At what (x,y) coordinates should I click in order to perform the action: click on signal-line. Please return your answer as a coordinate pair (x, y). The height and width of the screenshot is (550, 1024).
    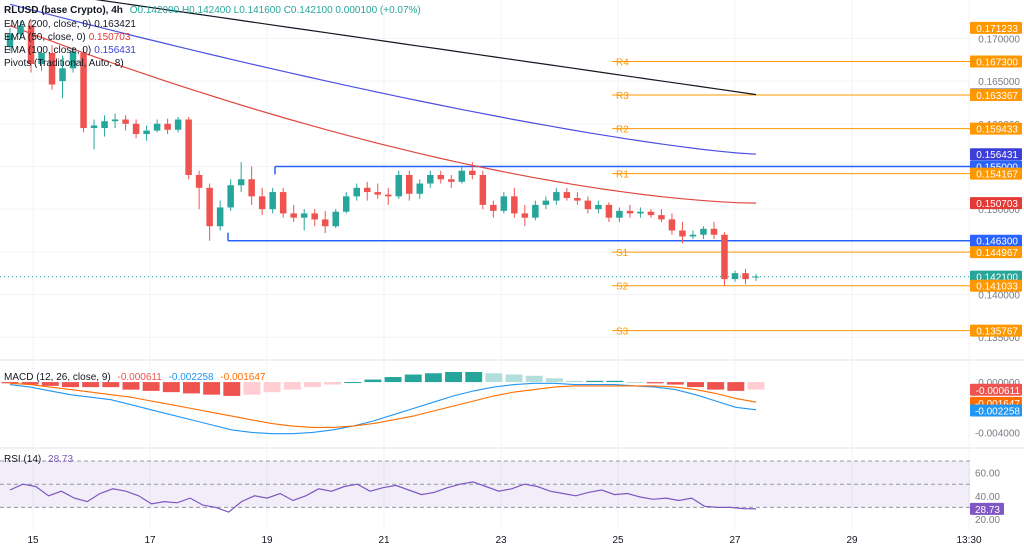
    Looking at the image, I should click on (383, 405).